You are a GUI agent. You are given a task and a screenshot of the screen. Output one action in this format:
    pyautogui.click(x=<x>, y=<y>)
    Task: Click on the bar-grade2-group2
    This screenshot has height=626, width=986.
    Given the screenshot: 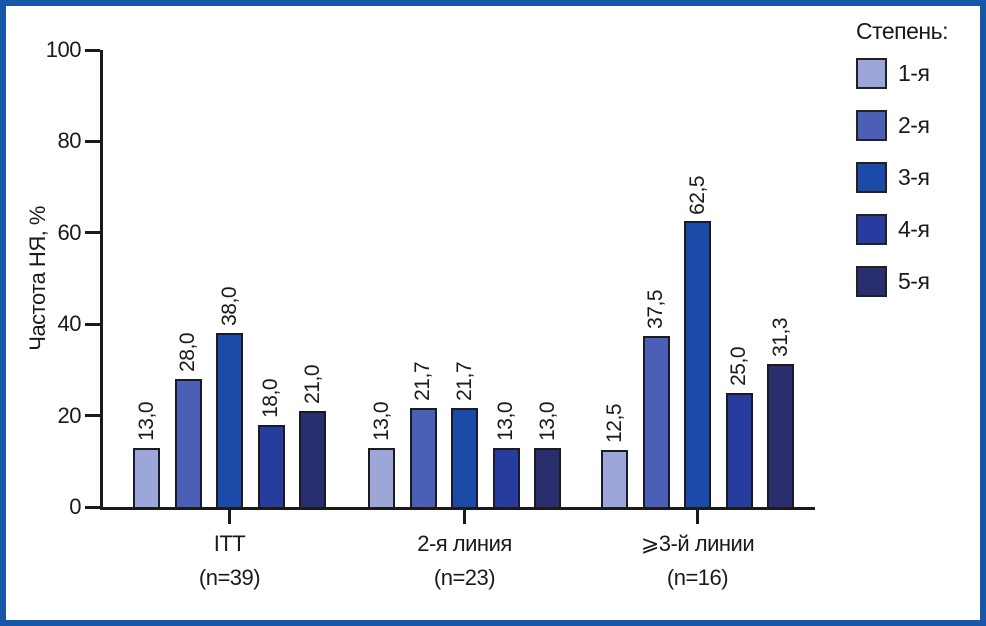 What is the action you would take?
    pyautogui.click(x=423, y=457)
    